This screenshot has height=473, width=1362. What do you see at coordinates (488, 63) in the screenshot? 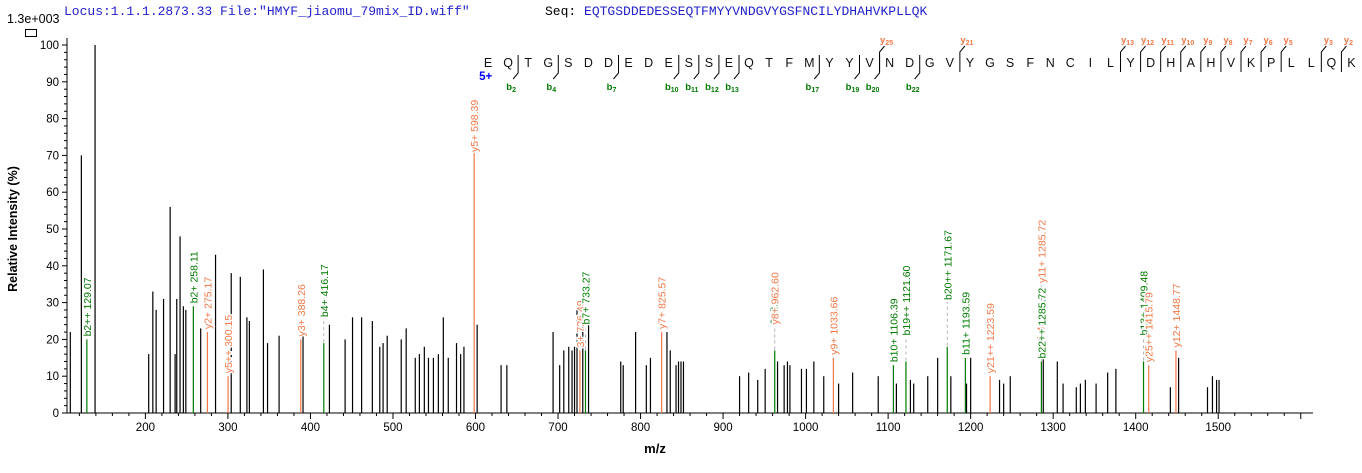
I see `residue-1-E: E` at bounding box center [488, 63].